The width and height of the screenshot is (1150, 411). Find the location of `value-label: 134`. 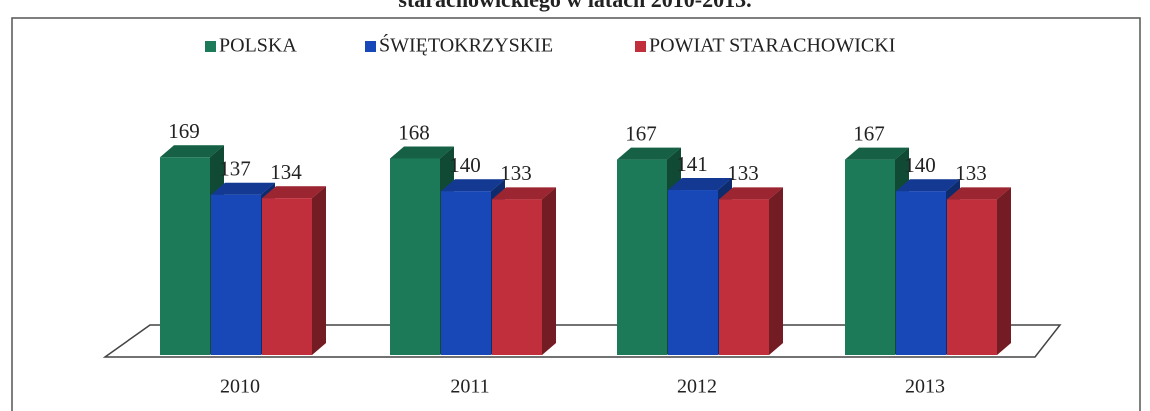

value-label: 134 is located at coordinates (286, 172).